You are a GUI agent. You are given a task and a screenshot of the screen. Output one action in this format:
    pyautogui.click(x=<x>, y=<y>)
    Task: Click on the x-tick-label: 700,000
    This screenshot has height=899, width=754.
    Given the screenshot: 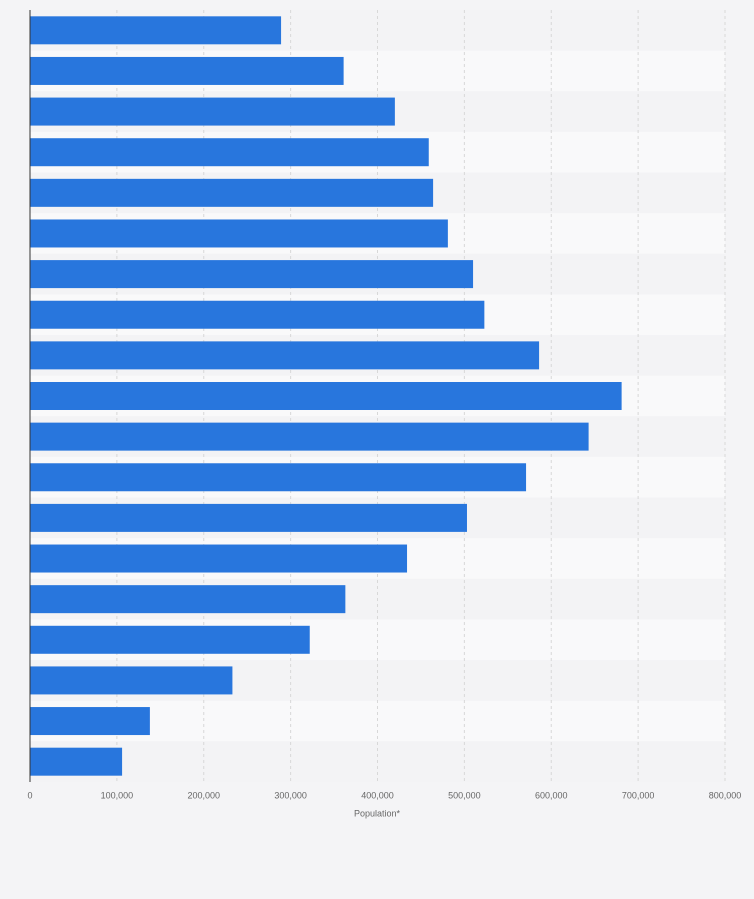 What is the action you would take?
    pyautogui.click(x=638, y=795)
    